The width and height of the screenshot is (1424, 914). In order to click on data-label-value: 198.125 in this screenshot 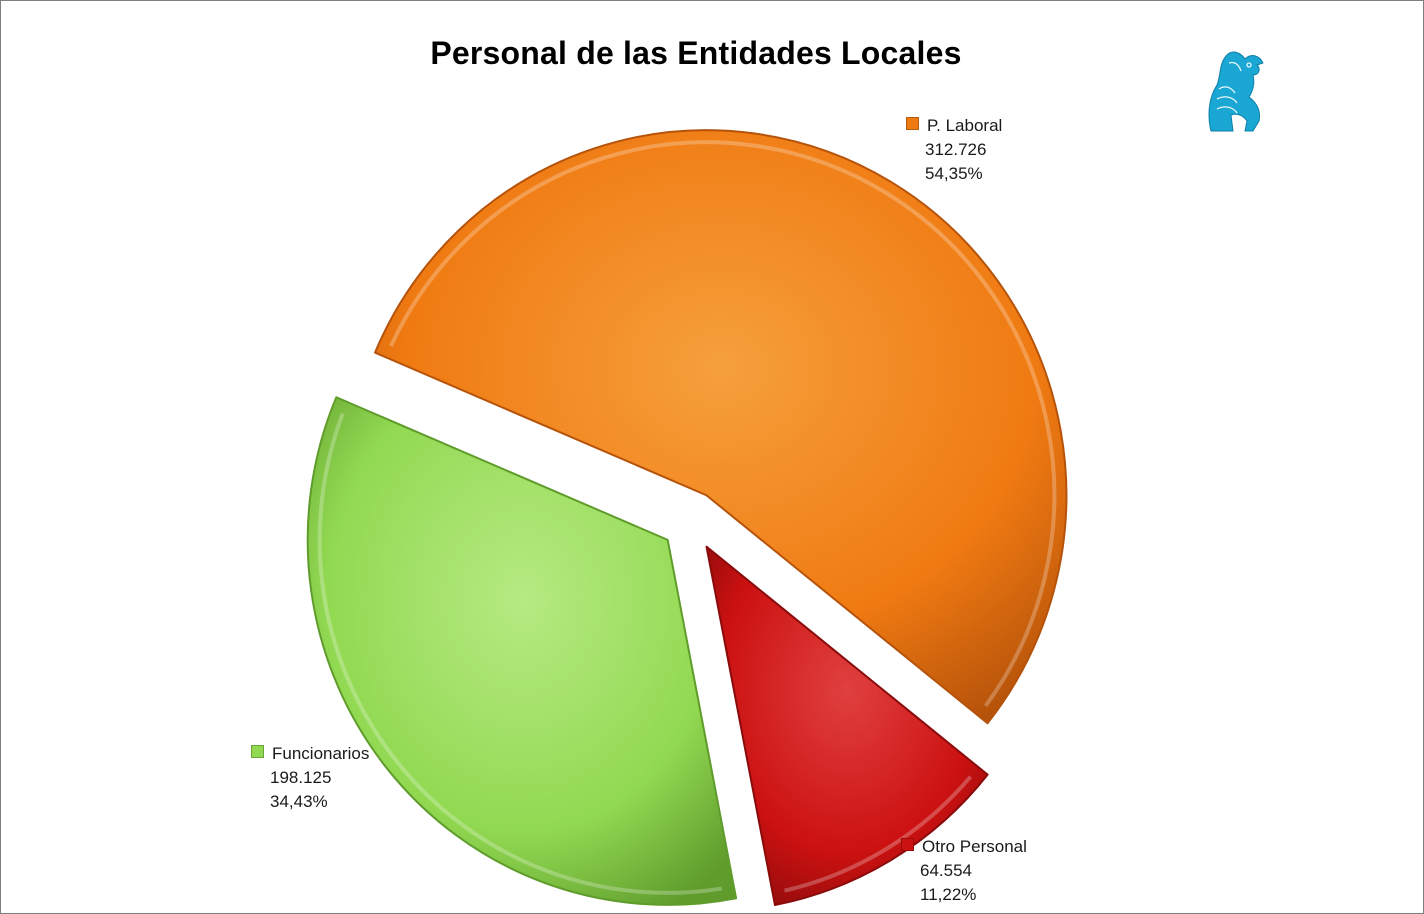, I will do `click(301, 777)`.